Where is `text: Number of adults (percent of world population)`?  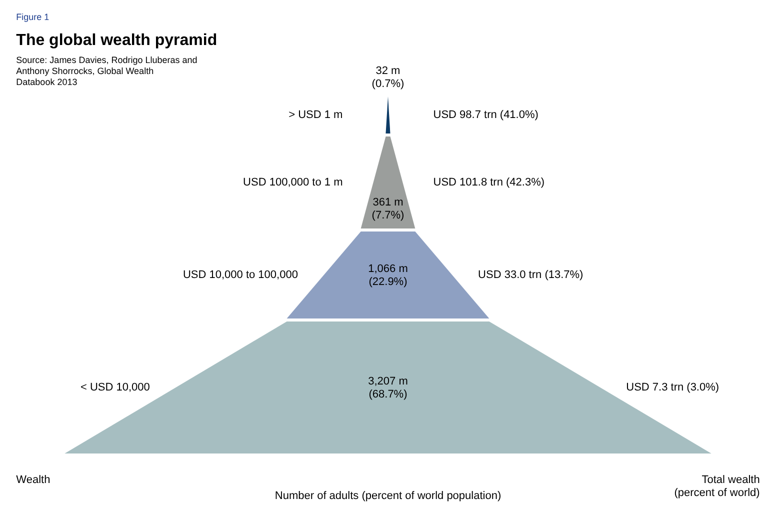
text: Number of adults (percent of world population) is located at coordinates (388, 496).